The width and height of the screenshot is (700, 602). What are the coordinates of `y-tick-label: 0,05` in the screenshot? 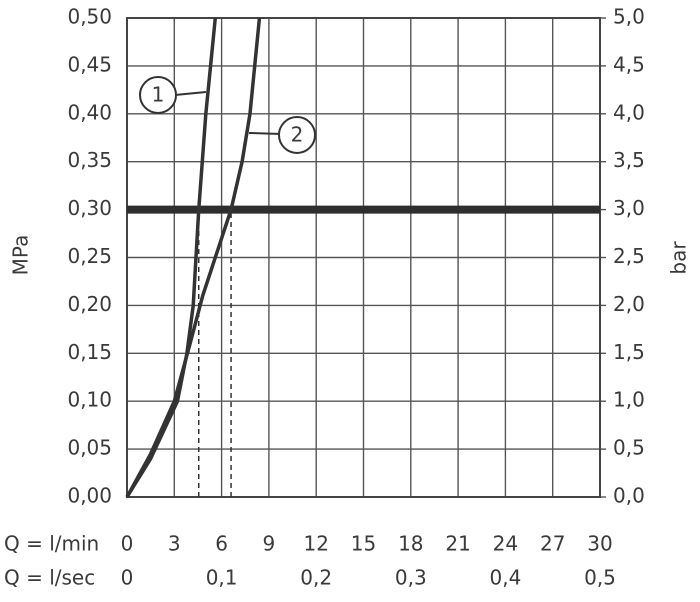 It's located at (89, 448).